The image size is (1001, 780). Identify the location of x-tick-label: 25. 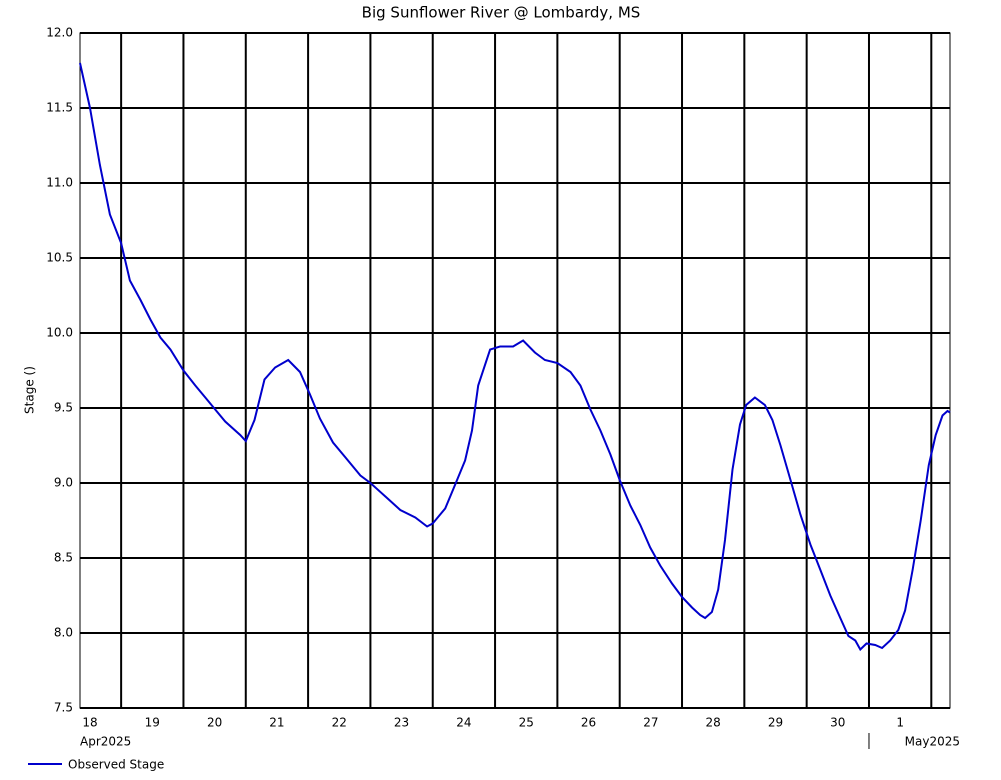
(526, 723).